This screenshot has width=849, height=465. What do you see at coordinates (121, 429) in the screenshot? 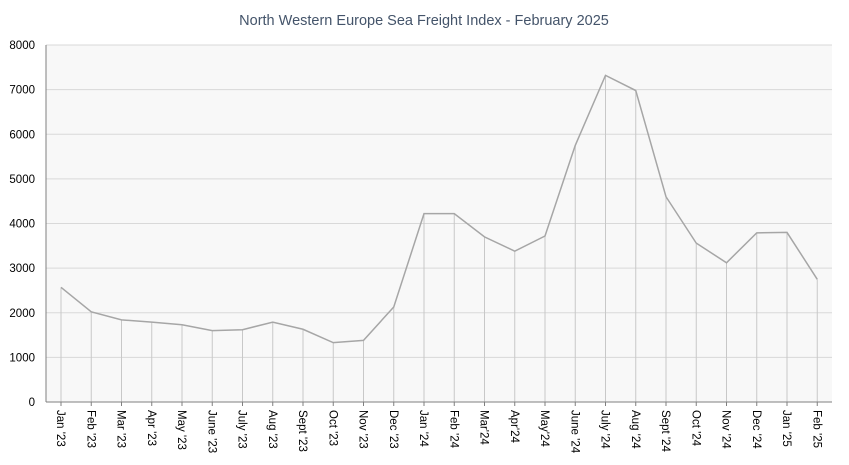
I see `x-tick-label: Mar '23` at bounding box center [121, 429].